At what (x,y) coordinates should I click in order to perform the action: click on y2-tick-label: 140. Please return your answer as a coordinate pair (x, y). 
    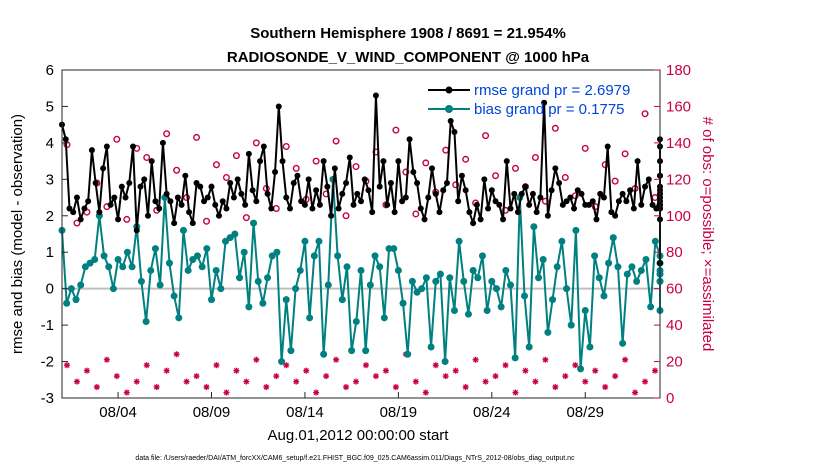
    Looking at the image, I should click on (678, 143).